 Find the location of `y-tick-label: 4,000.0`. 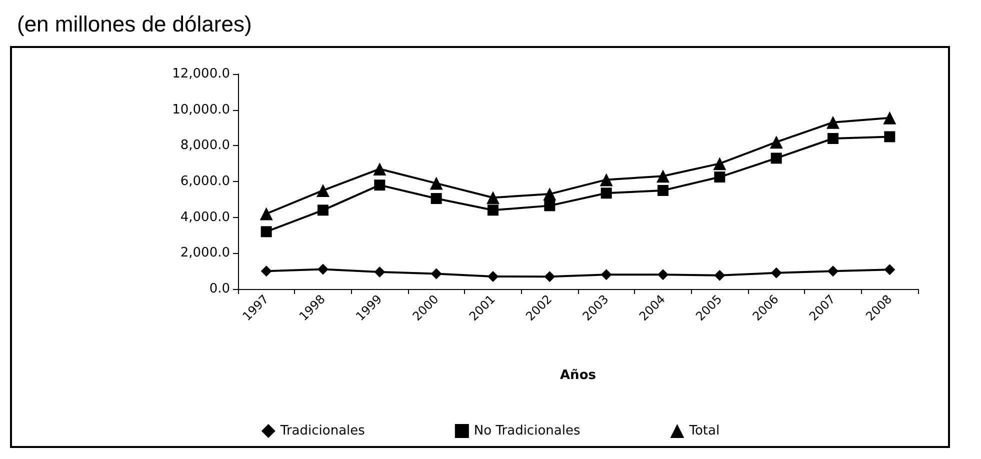

y-tick-label: 4,000.0 is located at coordinates (205, 217).